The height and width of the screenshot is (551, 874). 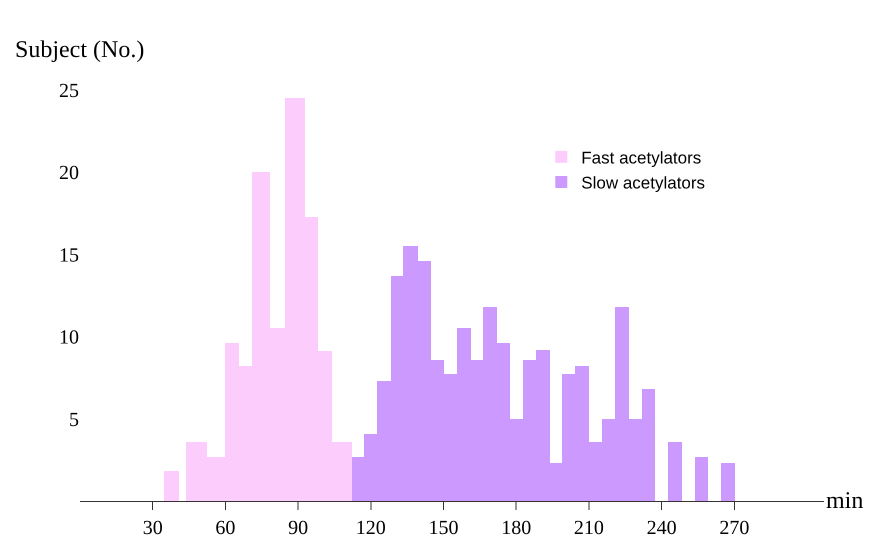 What do you see at coordinates (69, 91) in the screenshot?
I see `y-tick-label: 25` at bounding box center [69, 91].